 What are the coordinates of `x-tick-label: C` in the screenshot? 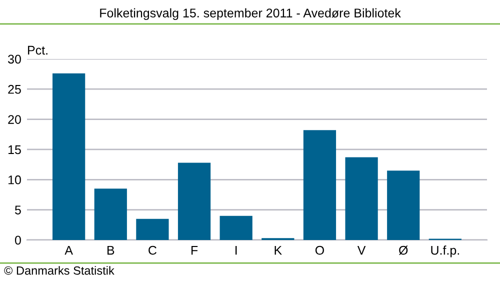 It's located at (152, 250).